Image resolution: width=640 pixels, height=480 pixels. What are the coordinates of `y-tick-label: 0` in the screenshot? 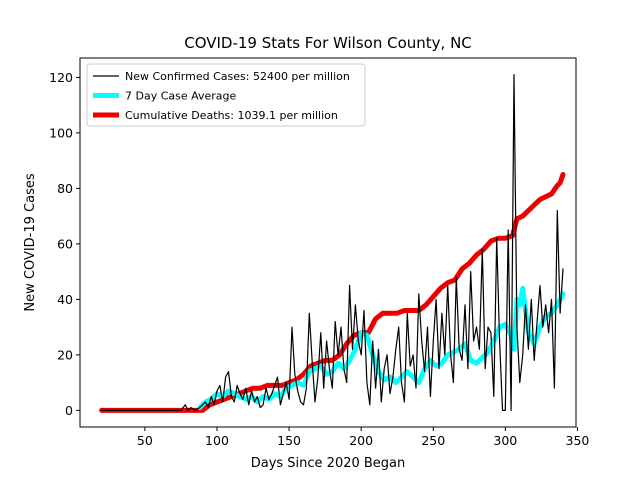 It's located at (69, 410).